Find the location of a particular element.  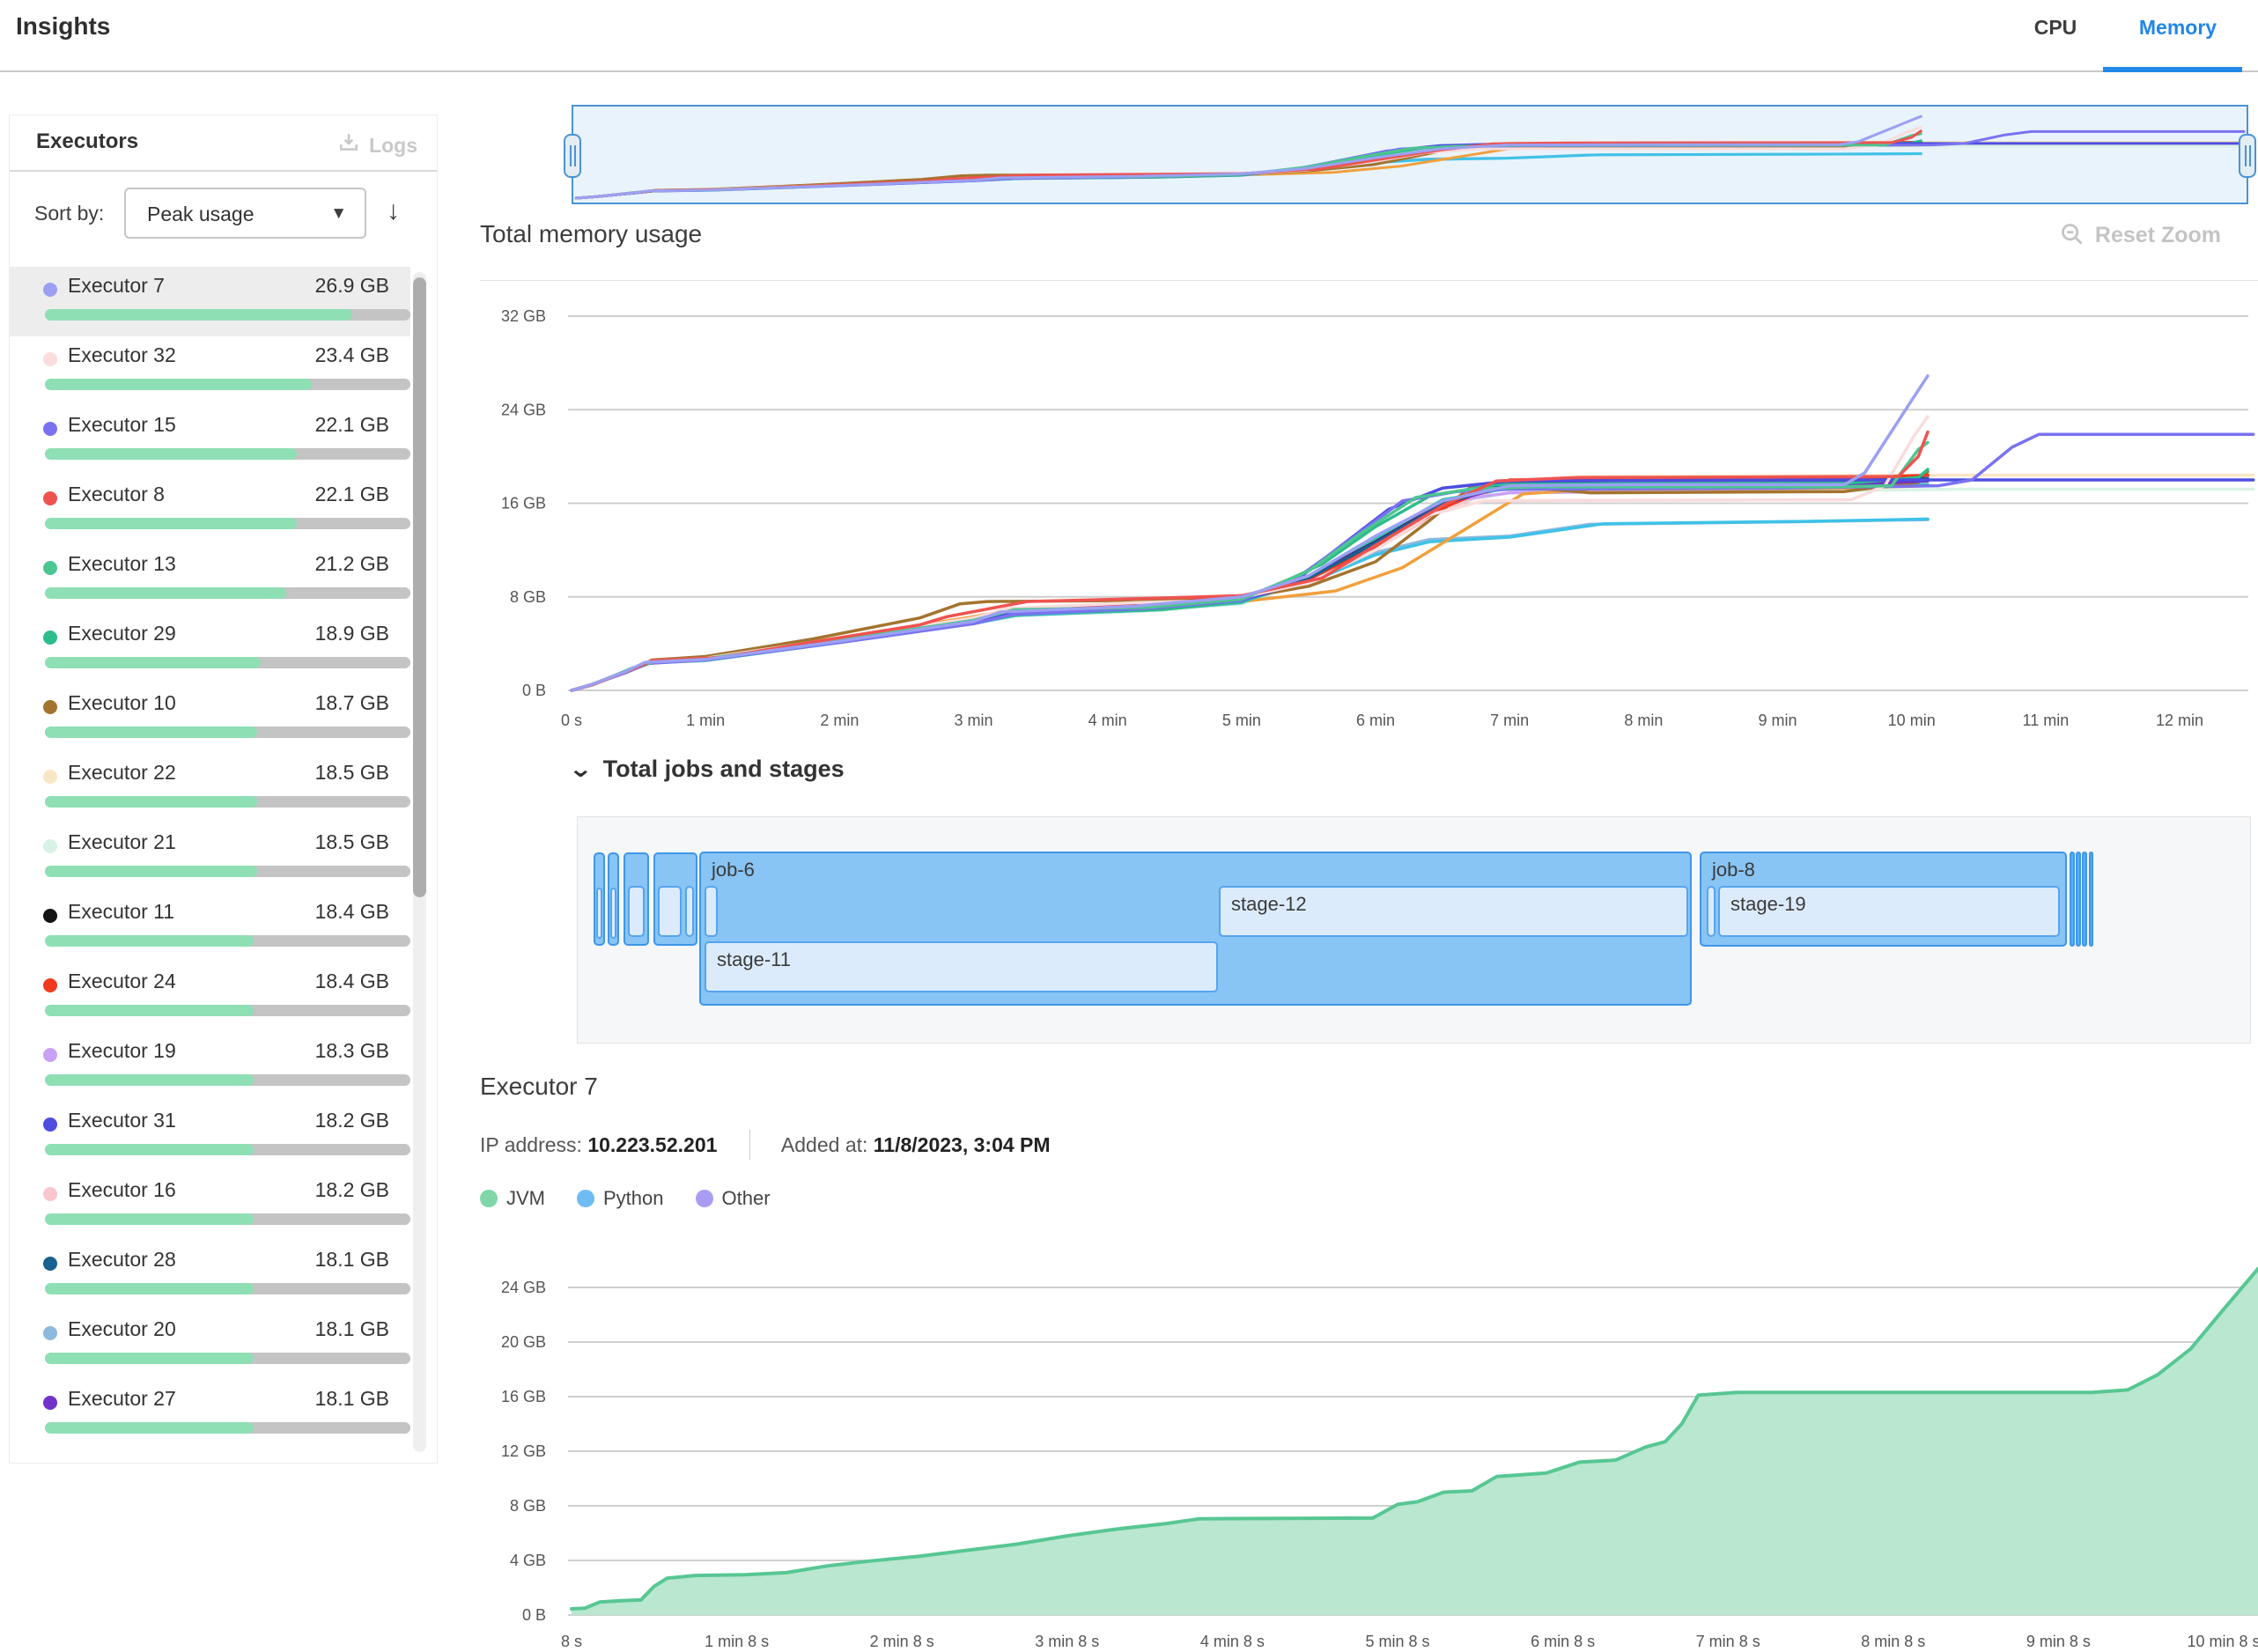

jobs-stages-title: Total jobs and stages is located at coordinates (723, 769).